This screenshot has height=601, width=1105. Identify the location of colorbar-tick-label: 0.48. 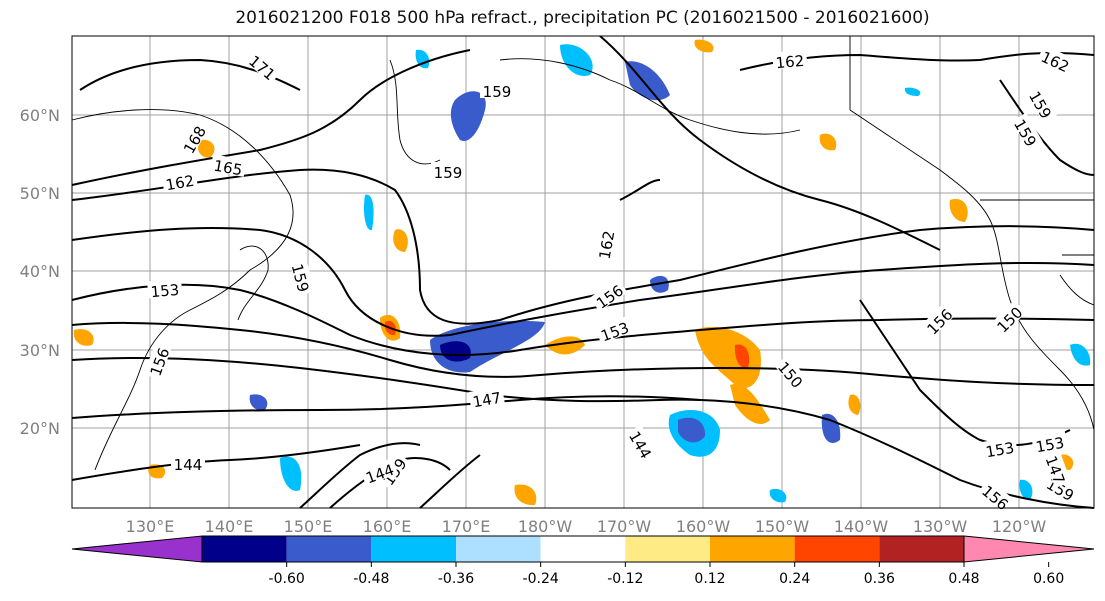
(963, 579).